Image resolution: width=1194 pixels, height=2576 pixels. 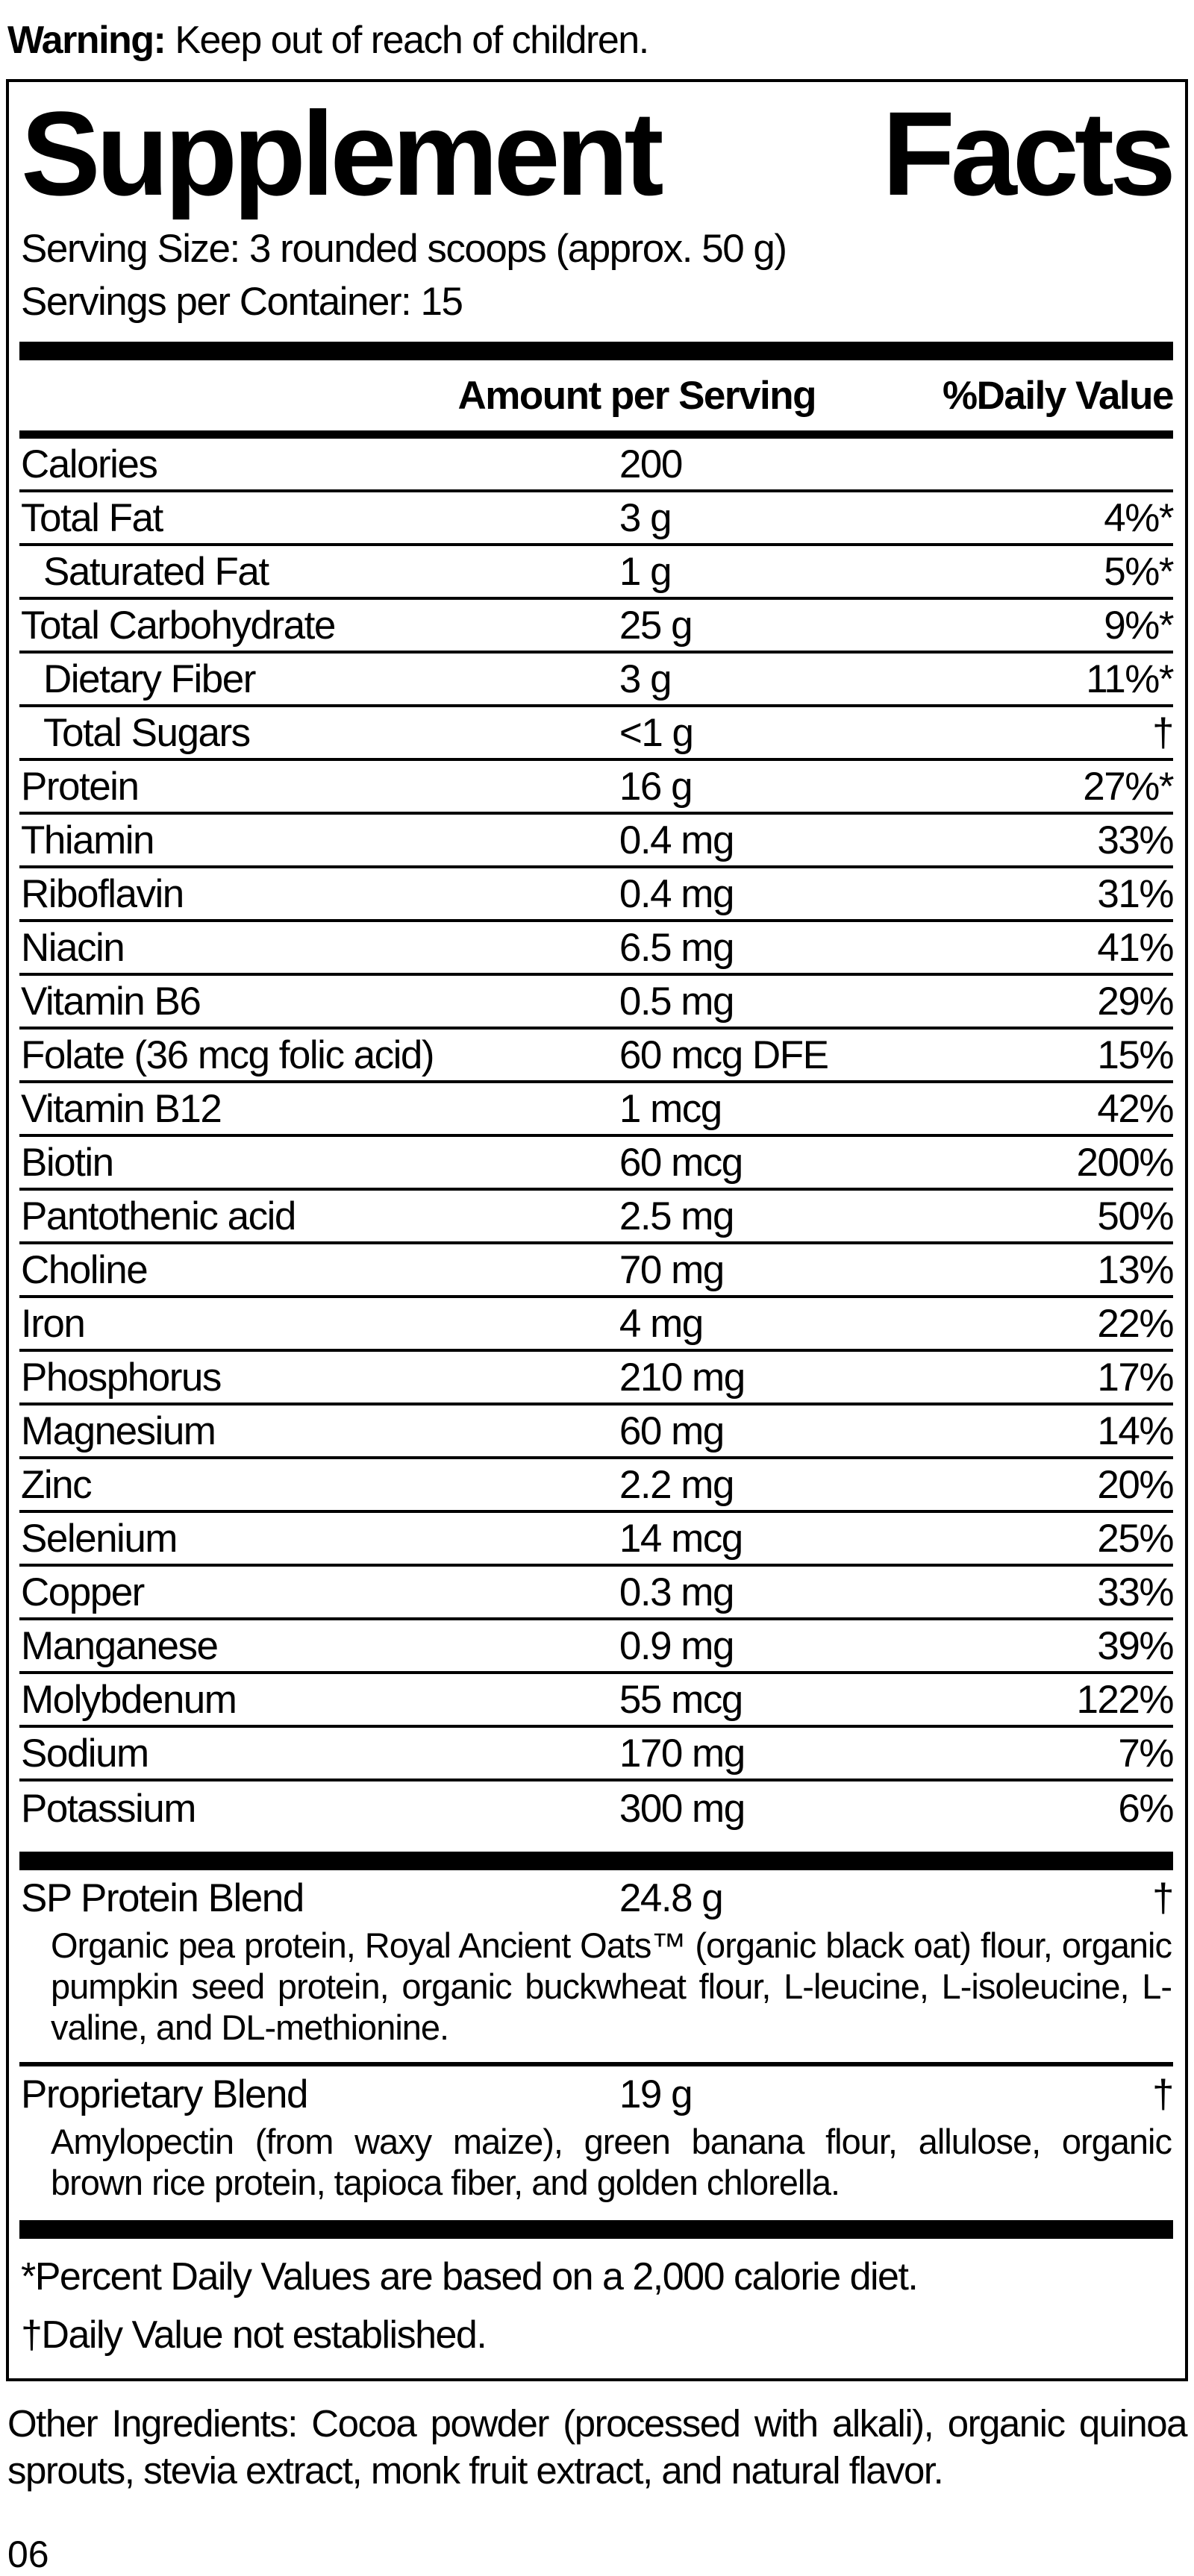 What do you see at coordinates (164, 2094) in the screenshot?
I see `blend-name: Proprietary Blend` at bounding box center [164, 2094].